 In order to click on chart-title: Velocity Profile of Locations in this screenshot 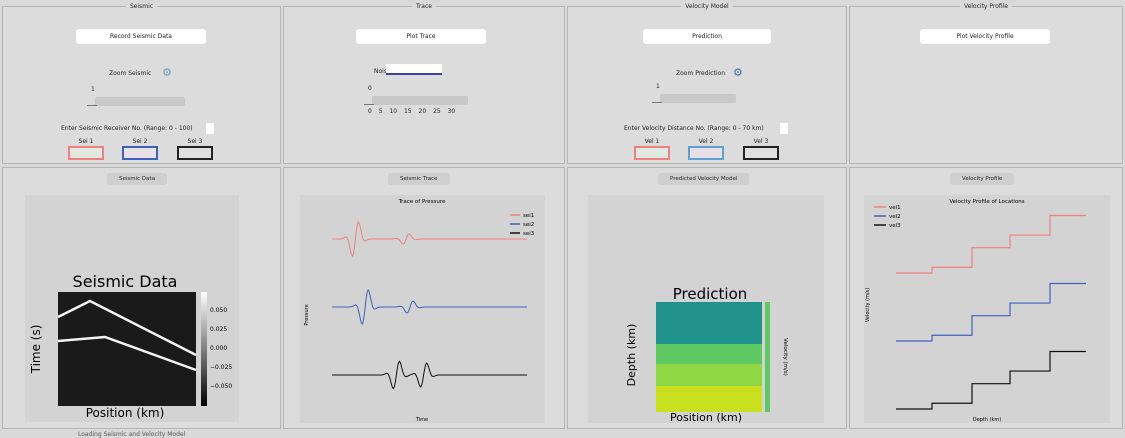, I will do `click(986, 202)`.